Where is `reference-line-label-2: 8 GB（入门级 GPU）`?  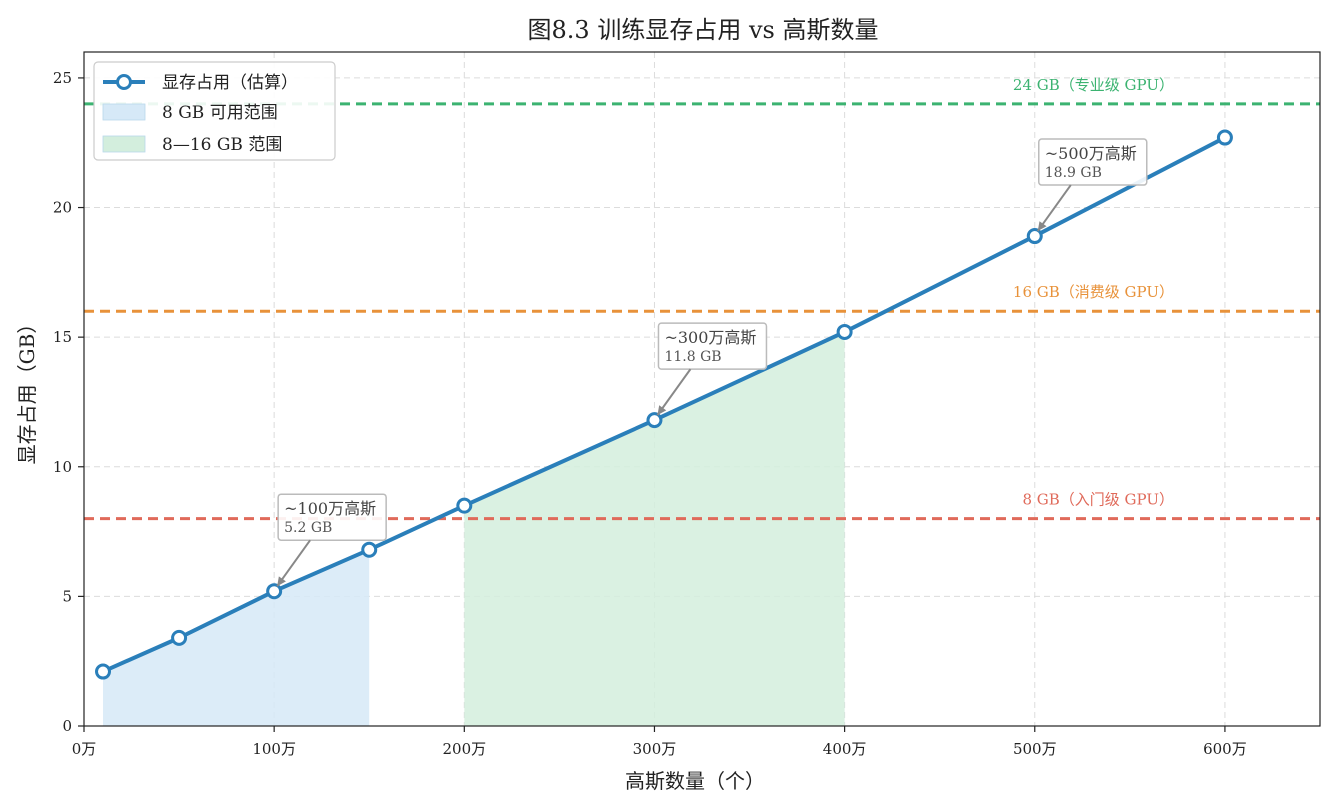
reference-line-label-2: 8 GB（入门级 GPU） is located at coordinates (1098, 500).